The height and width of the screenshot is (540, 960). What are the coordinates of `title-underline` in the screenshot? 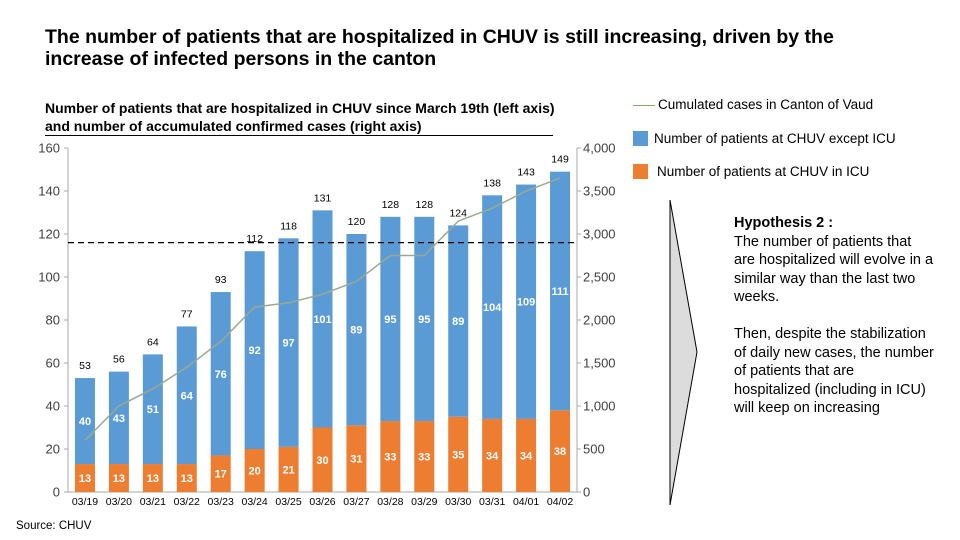 It's located at (299, 135).